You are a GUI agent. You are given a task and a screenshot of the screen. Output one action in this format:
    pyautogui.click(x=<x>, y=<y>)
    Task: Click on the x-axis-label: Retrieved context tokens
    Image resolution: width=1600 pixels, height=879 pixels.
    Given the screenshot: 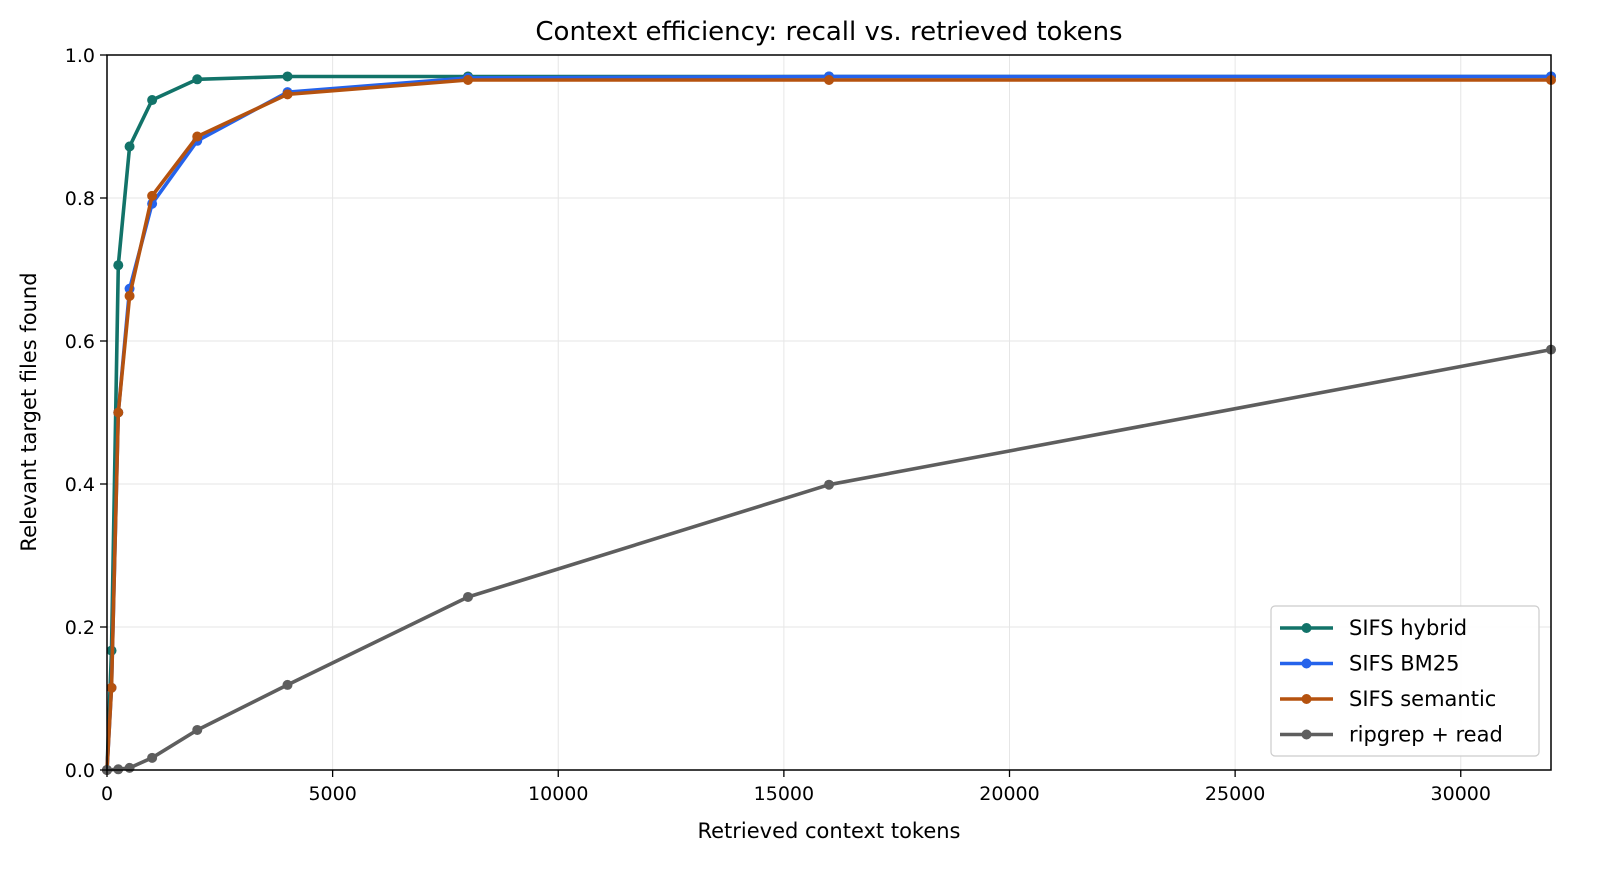 What is the action you would take?
    pyautogui.click(x=828, y=831)
    